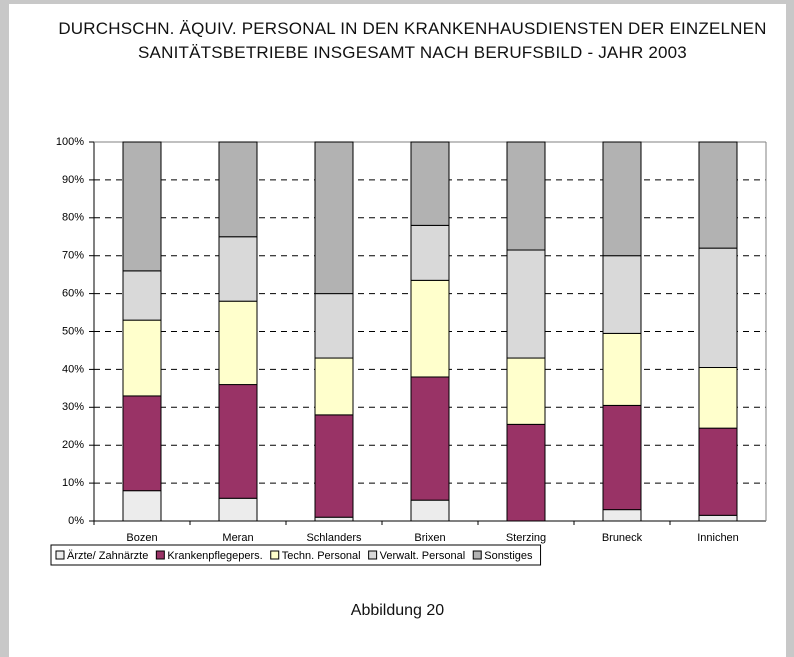 The width and height of the screenshot is (794, 657). Describe the element at coordinates (73, 483) in the screenshot. I see `y-tick-label: 10%` at that location.